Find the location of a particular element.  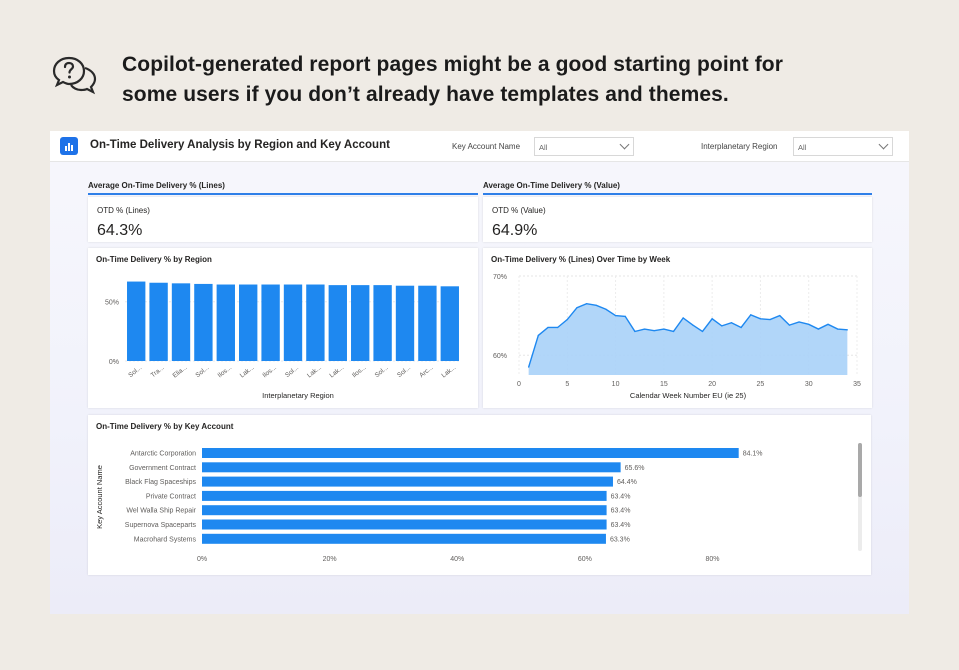

y-tick-label: Macrohard Systems is located at coordinates (165, 539).